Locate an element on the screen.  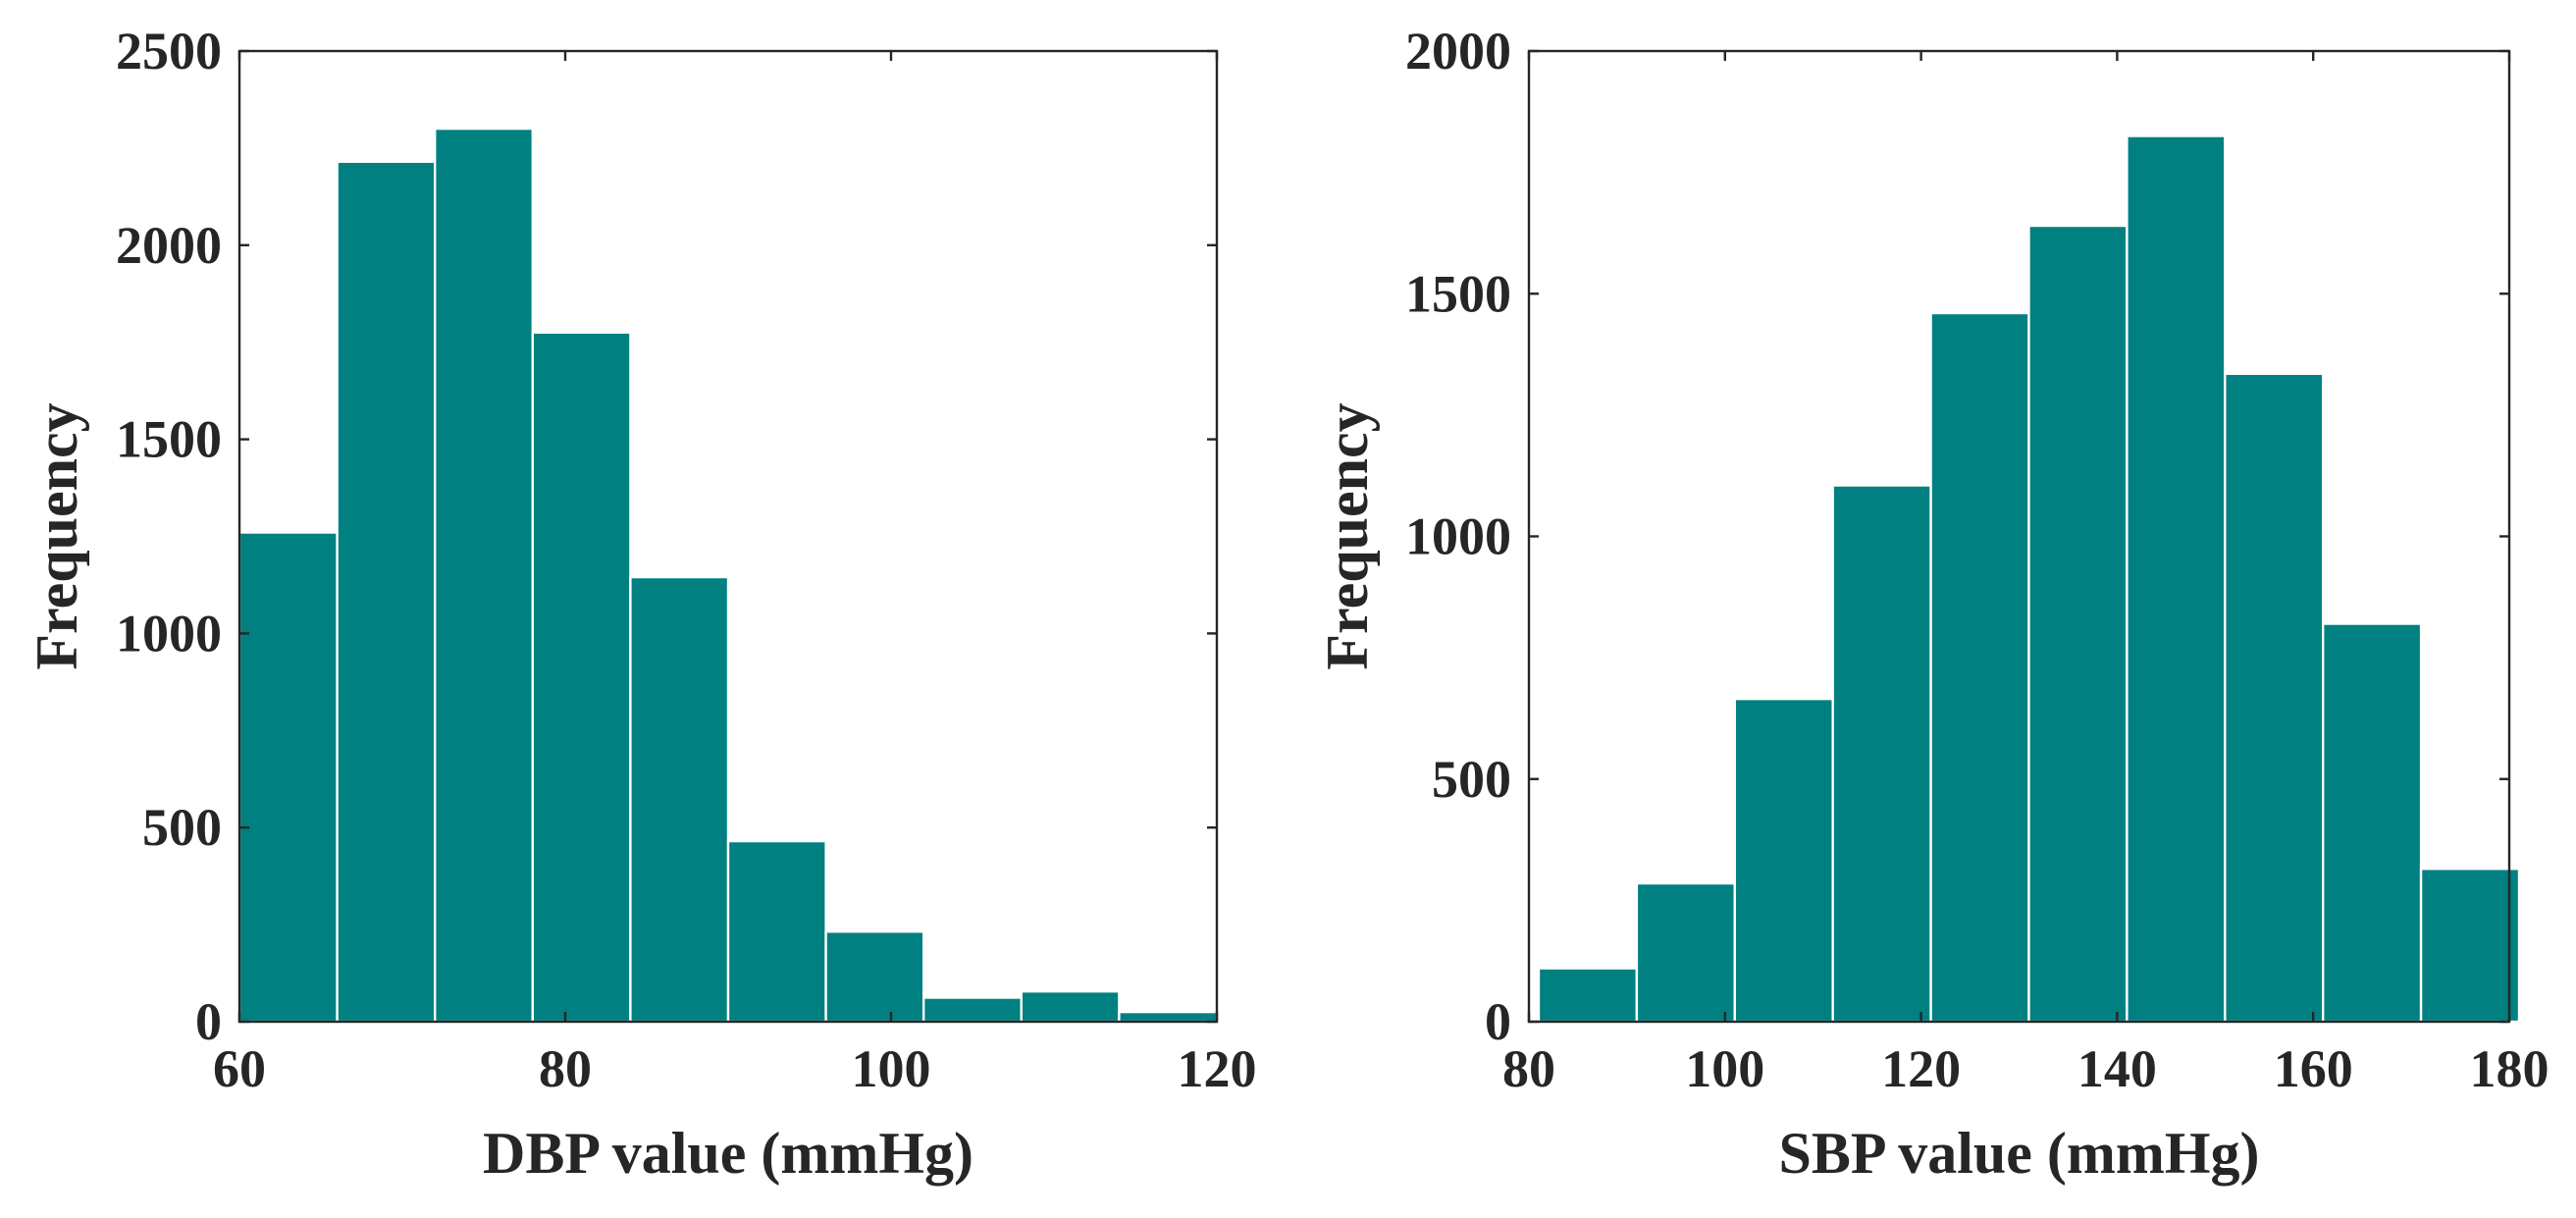
sbp-y-axis-label: Frequency is located at coordinates (1347, 535).